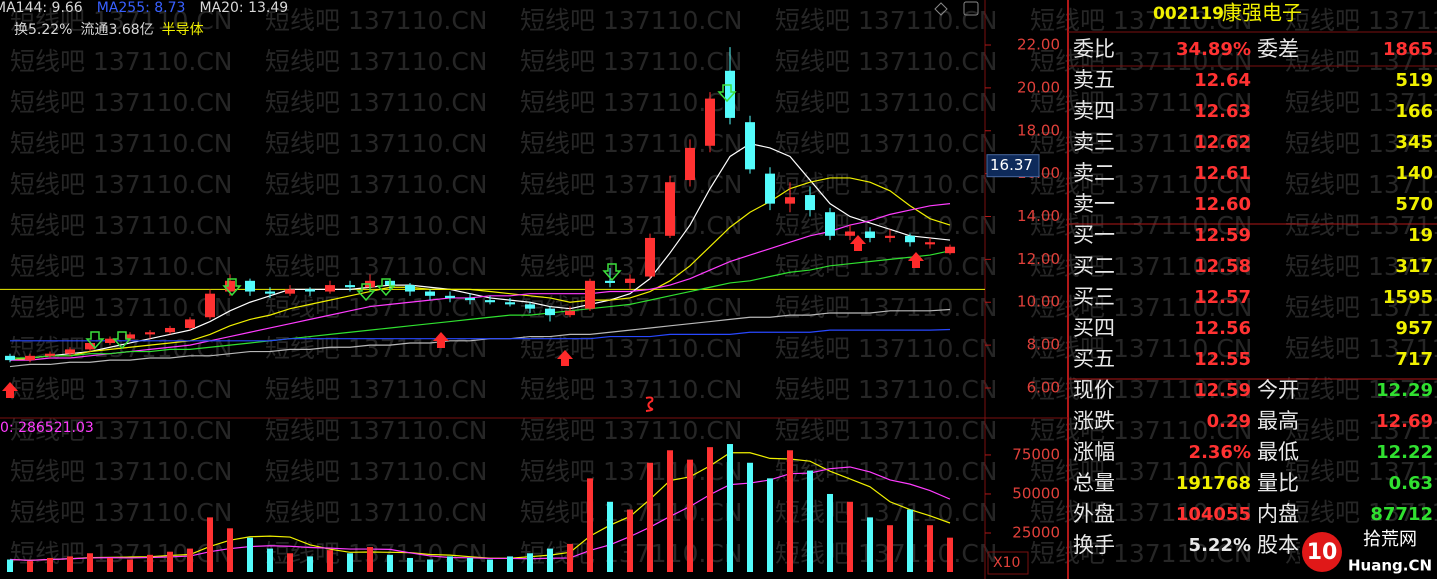  What do you see at coordinates (183, 30) in the screenshot?
I see `stock-info: 半导体` at bounding box center [183, 30].